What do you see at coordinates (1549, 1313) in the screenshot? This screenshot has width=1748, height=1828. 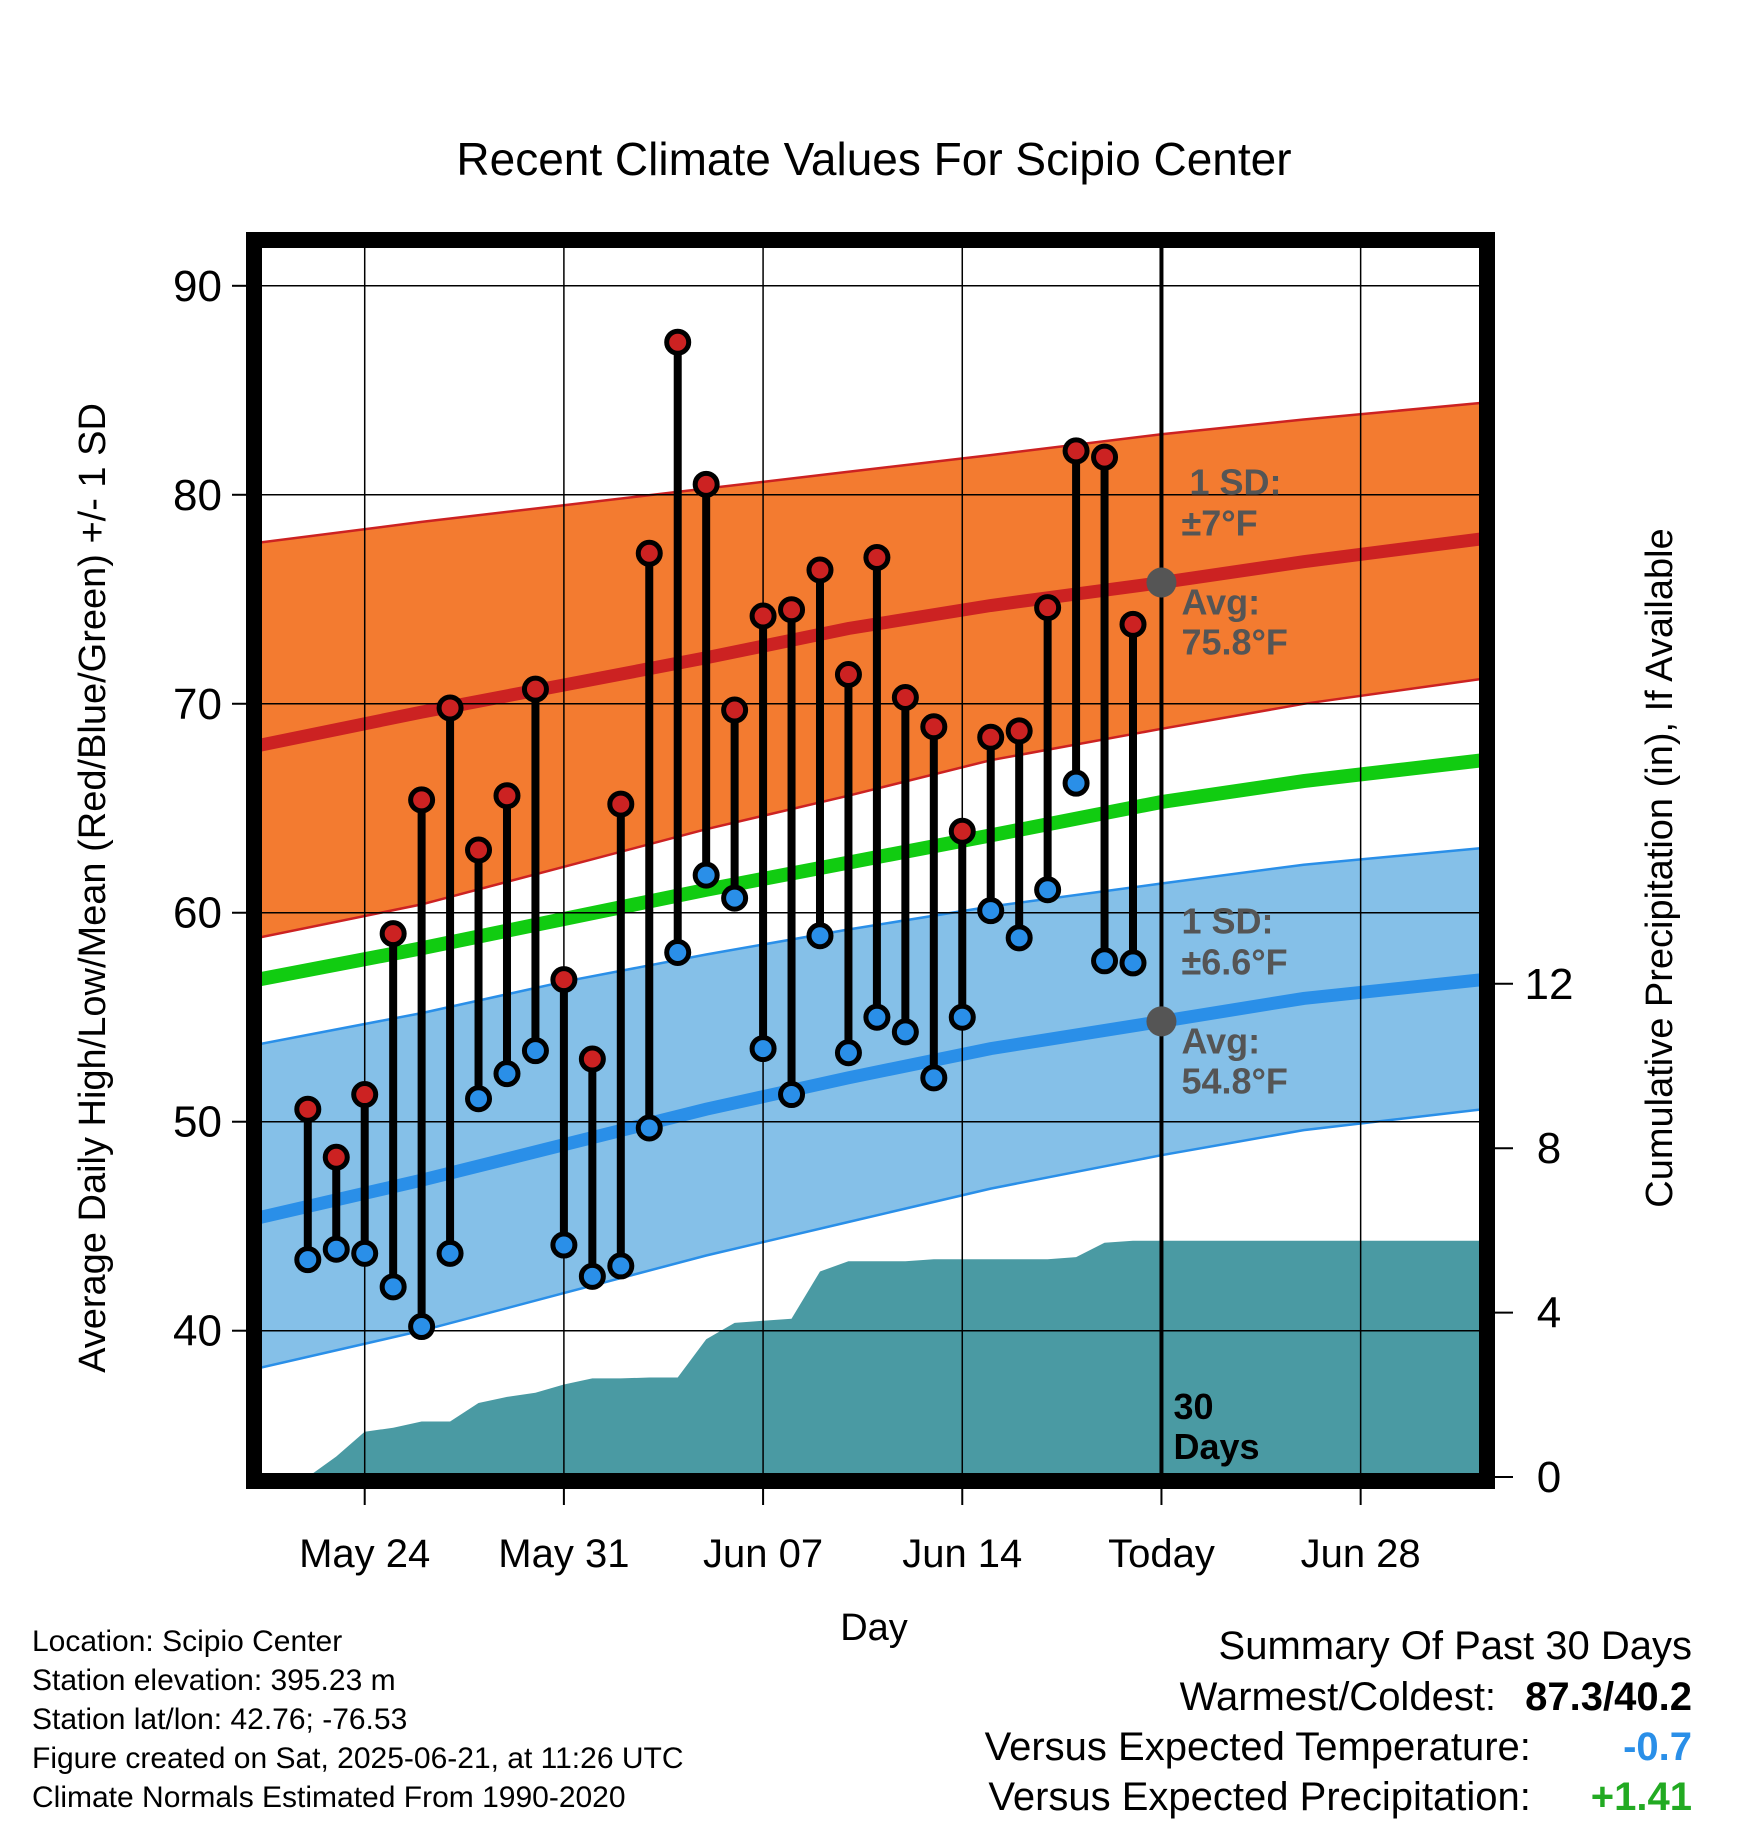 I see `y2-tick-label: 4` at bounding box center [1549, 1313].